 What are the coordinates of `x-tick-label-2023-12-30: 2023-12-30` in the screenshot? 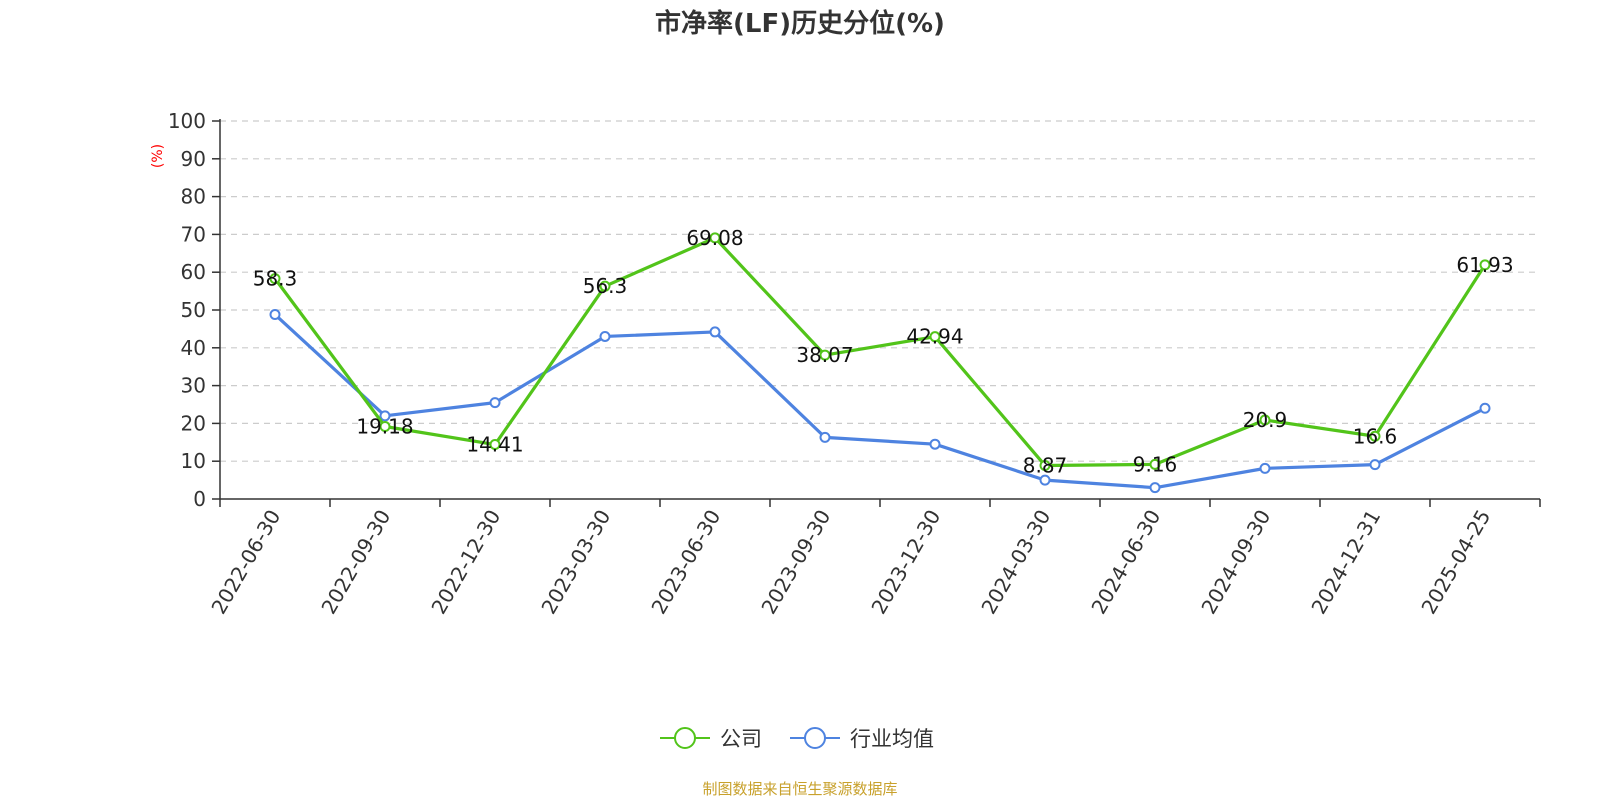 It's located at (905, 562).